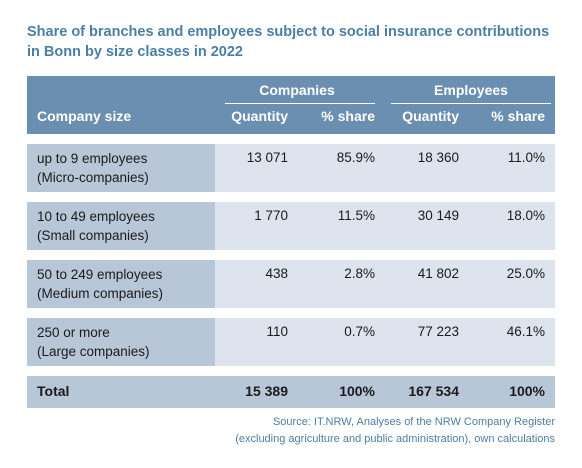  Describe the element at coordinates (277, 331) in the screenshot. I see `companies-quantity-cell: 110` at that location.